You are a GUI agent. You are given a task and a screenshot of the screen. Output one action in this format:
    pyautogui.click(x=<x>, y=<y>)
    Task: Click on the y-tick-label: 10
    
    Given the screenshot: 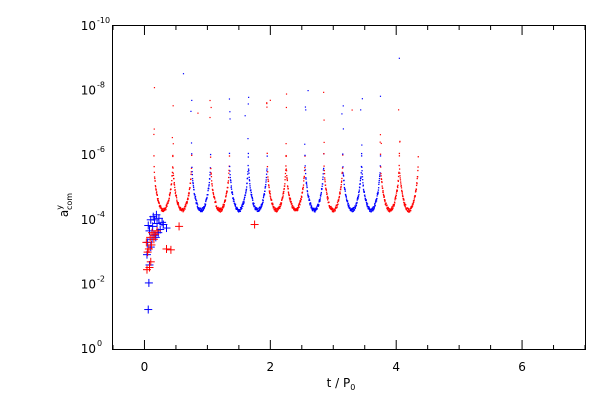 What is the action you would take?
    pyautogui.click(x=88, y=220)
    